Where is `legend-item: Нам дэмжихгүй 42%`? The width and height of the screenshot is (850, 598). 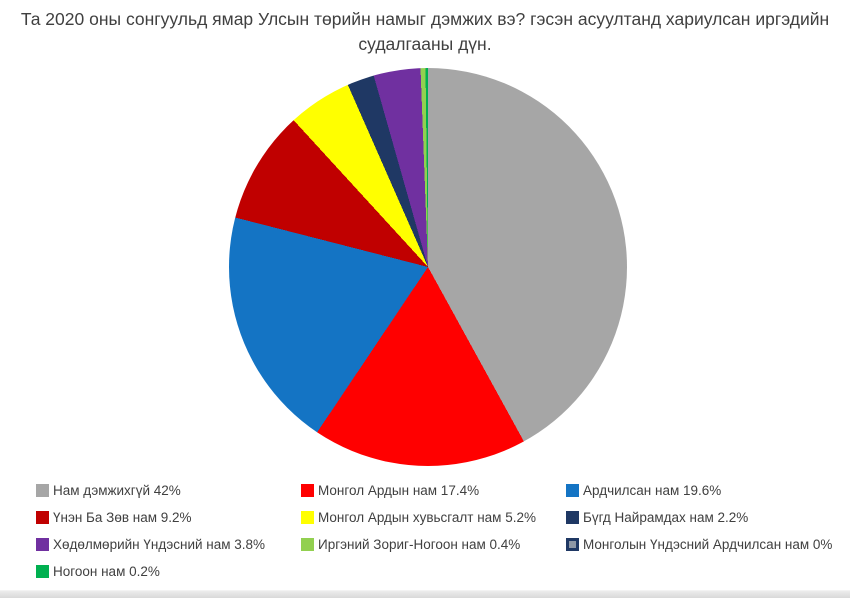
legend-item: Нам дэмжихгүй 42% is located at coordinates (168, 490).